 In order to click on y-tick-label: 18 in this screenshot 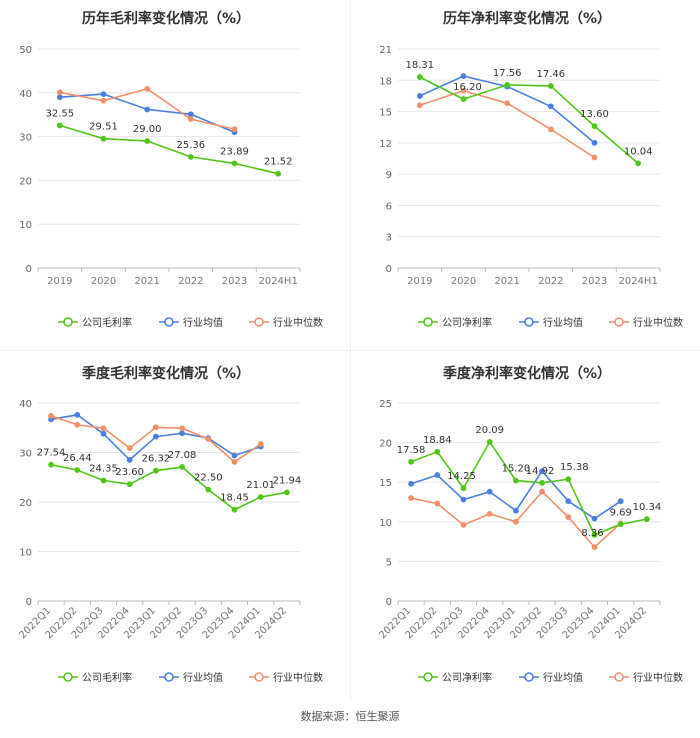, I will do `click(385, 81)`.